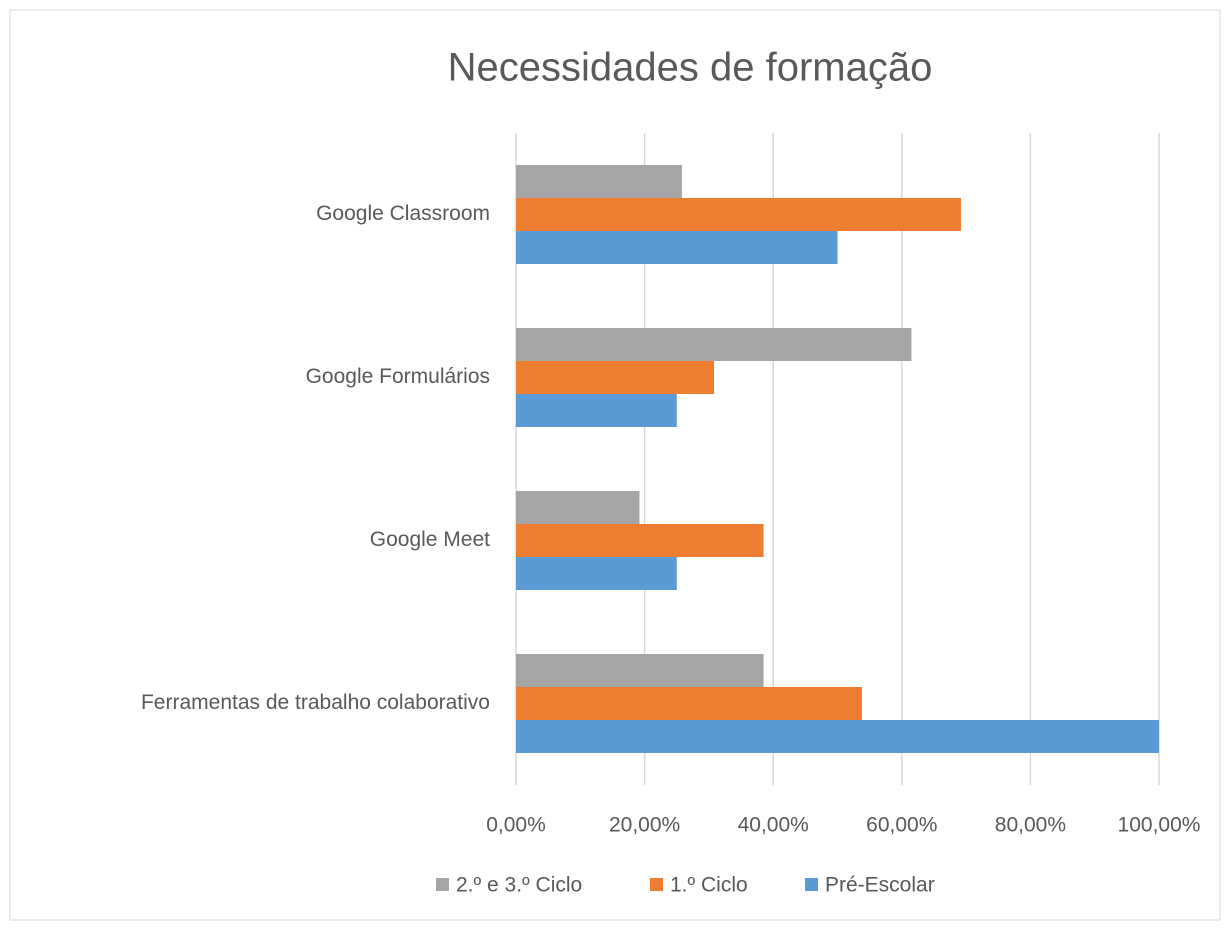 This screenshot has height=930, width=1230. I want to click on y-tick-label: Google Meet, so click(430, 539).